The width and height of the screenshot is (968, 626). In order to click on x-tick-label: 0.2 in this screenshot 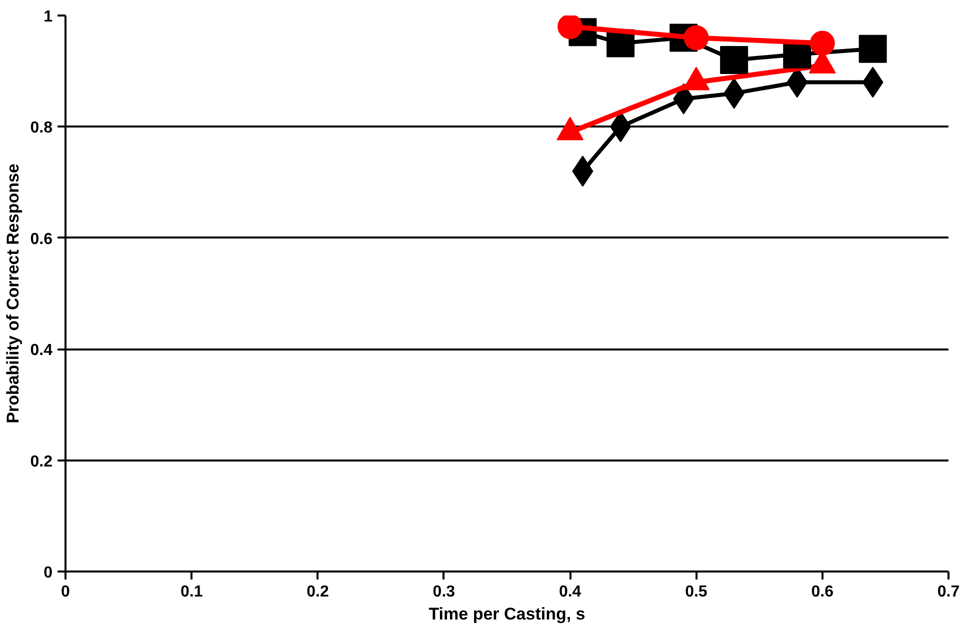, I will do `click(318, 592)`.